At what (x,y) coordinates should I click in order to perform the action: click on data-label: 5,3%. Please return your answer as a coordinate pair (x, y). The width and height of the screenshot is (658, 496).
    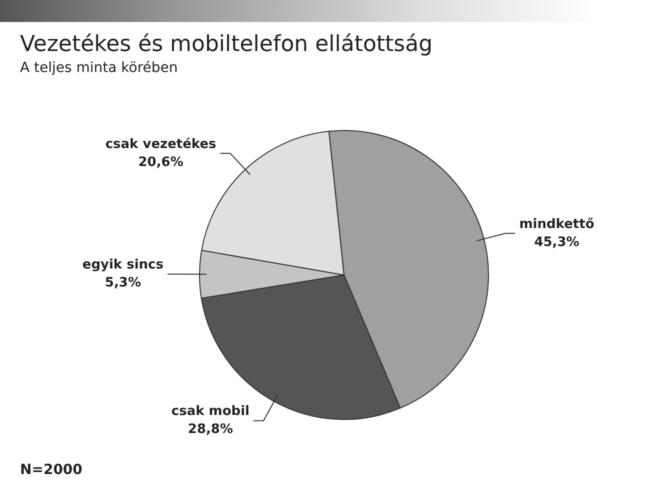
    Looking at the image, I should click on (122, 283).